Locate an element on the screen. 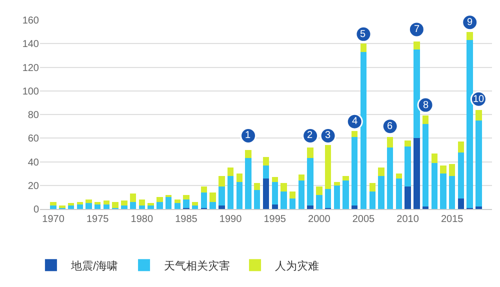 This screenshot has height=287, width=500. x-tick-label: 2010 is located at coordinates (408, 219).